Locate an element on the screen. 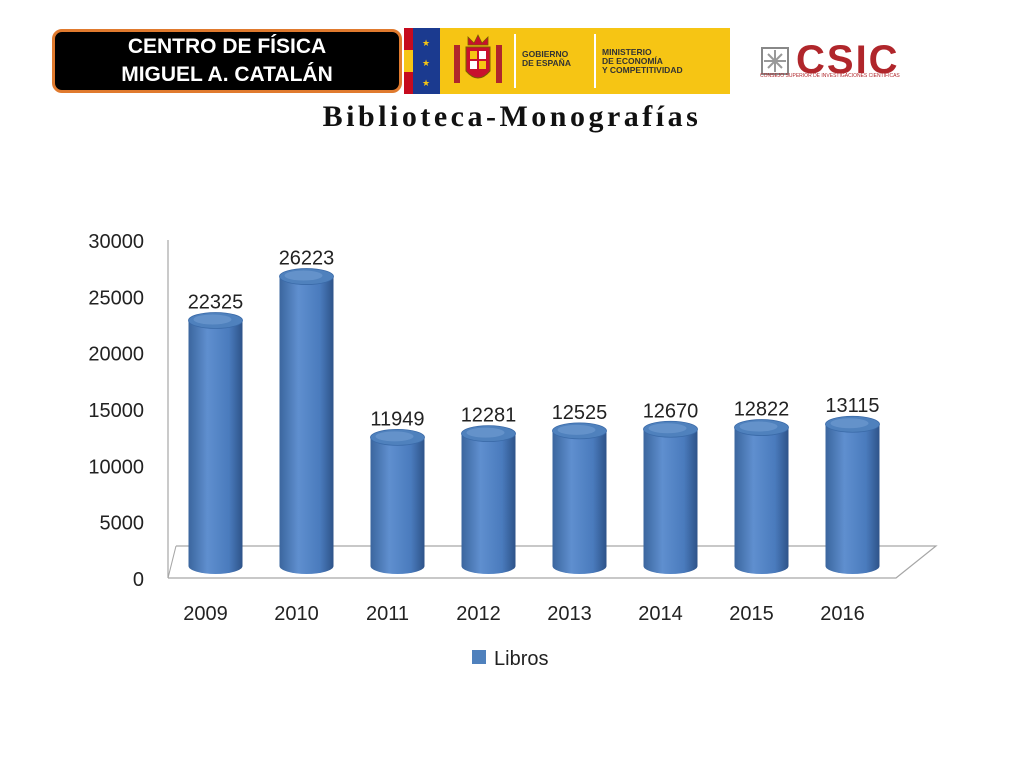 This screenshot has width=1024, height=768. government-label-line2: DE ESPAÑA is located at coordinates (546, 63).